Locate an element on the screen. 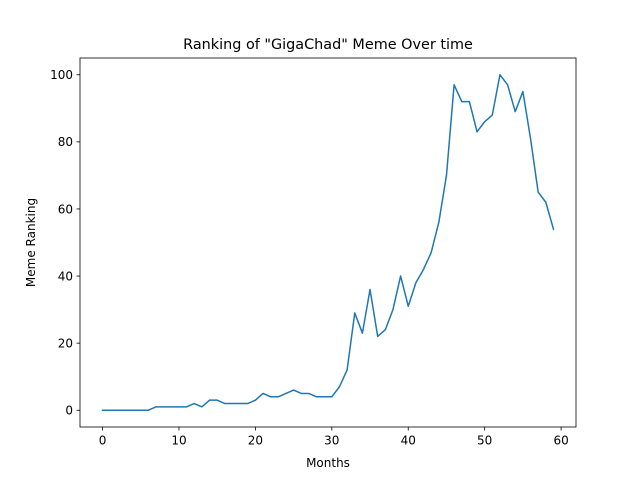 The image size is (640, 480). x-tick-label: 30 is located at coordinates (331, 441).